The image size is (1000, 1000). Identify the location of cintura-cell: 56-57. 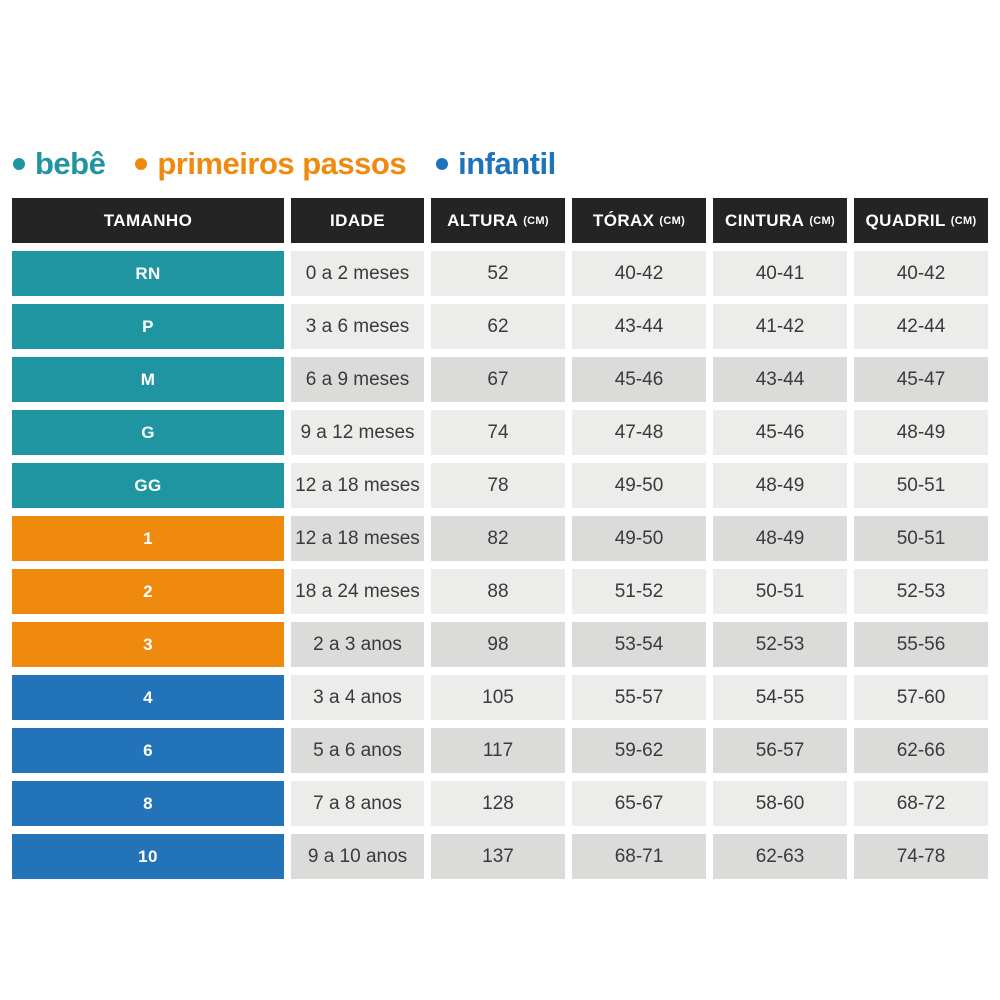
(780, 750).